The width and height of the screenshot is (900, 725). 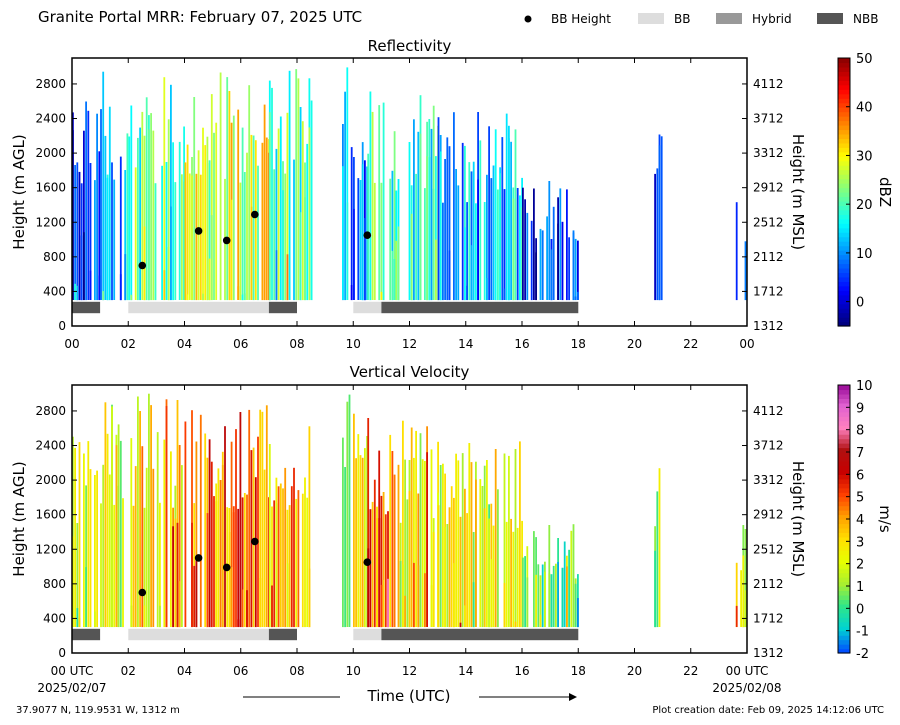 What do you see at coordinates (578, 344) in the screenshot?
I see `x-tick-label: 18` at bounding box center [578, 344].